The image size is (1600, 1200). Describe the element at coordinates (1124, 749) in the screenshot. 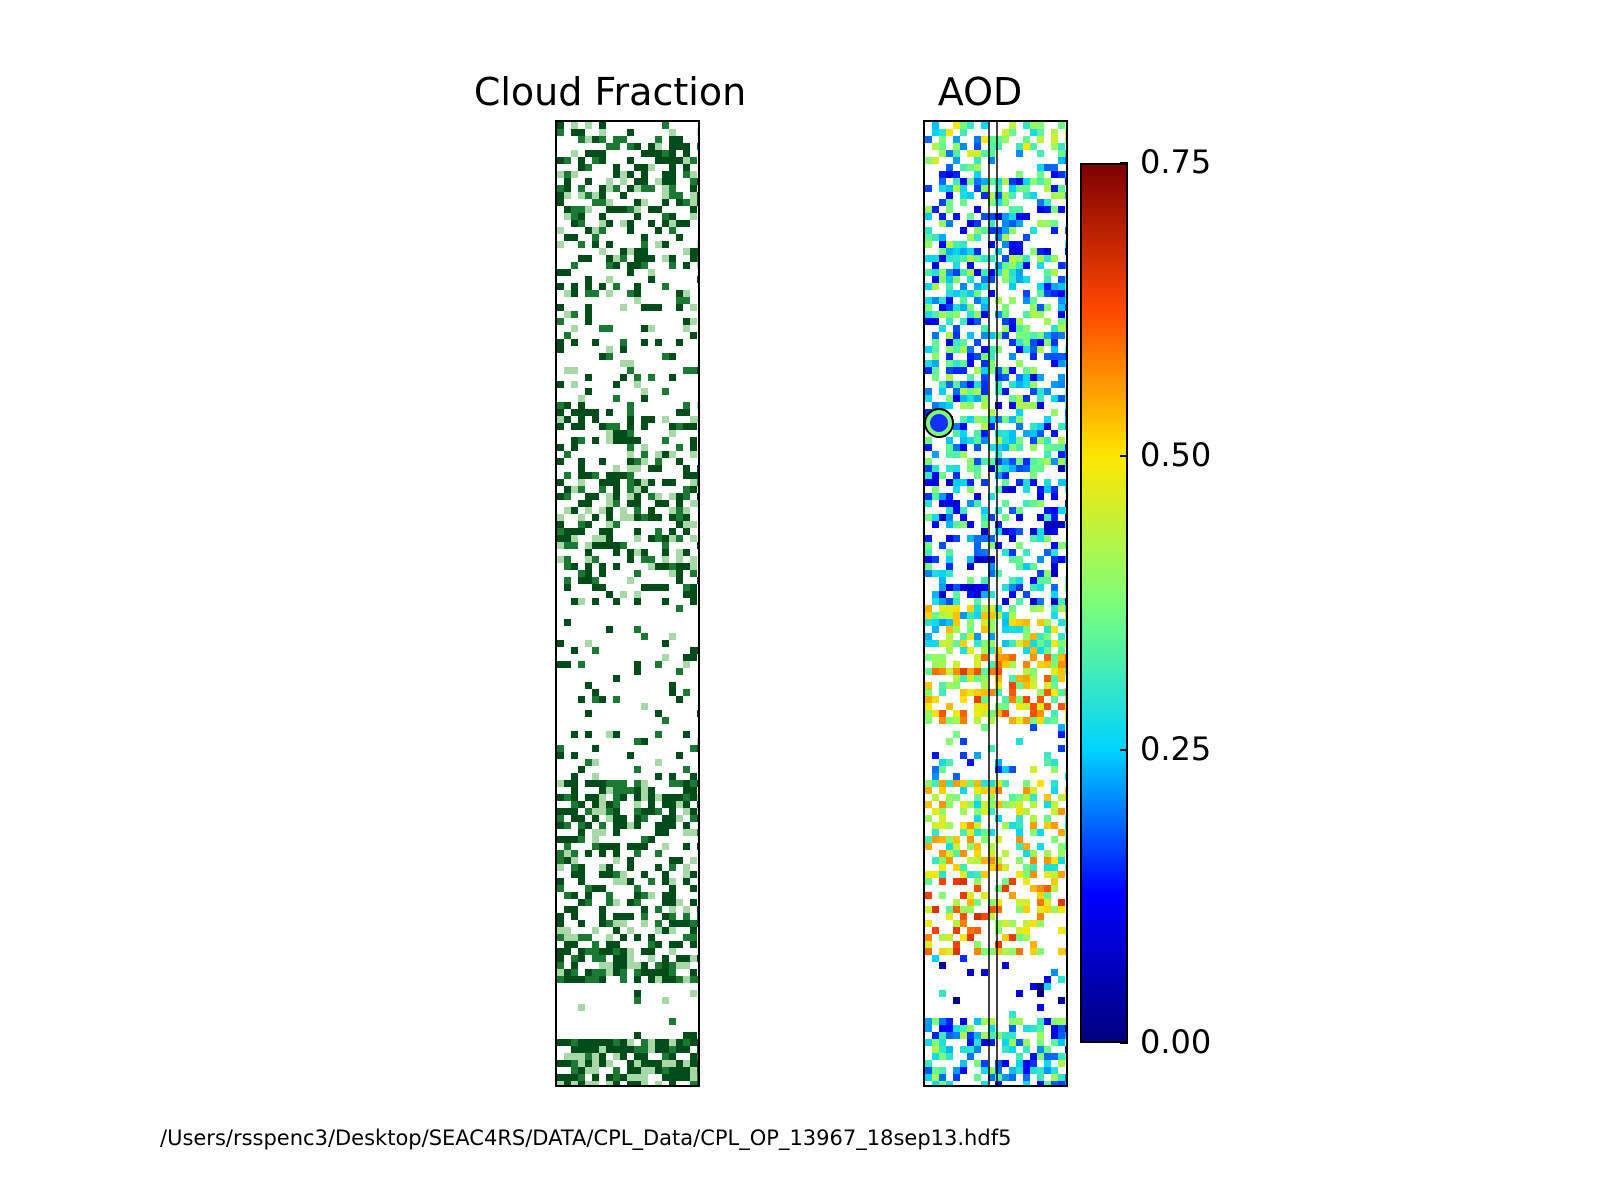

I see `colorbar-tick-mark` at that location.